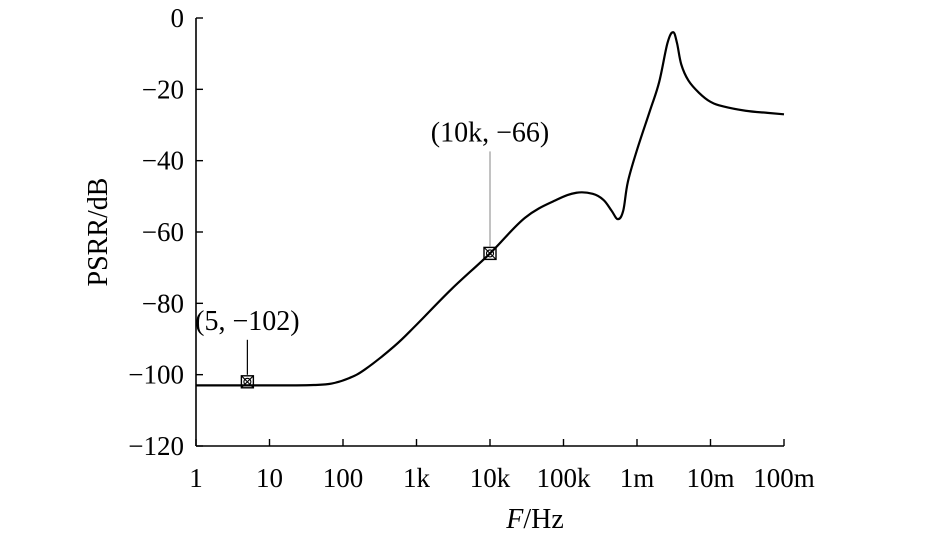  Describe the element at coordinates (156, 375) in the screenshot. I see `y-tick-label: −100` at that location.